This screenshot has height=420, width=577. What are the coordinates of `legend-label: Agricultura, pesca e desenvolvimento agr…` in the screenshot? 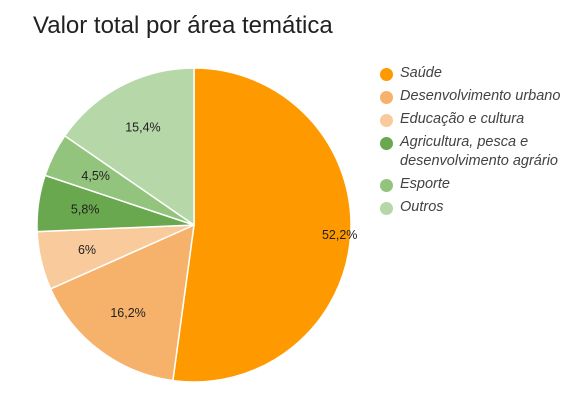 It's located at (479, 151).